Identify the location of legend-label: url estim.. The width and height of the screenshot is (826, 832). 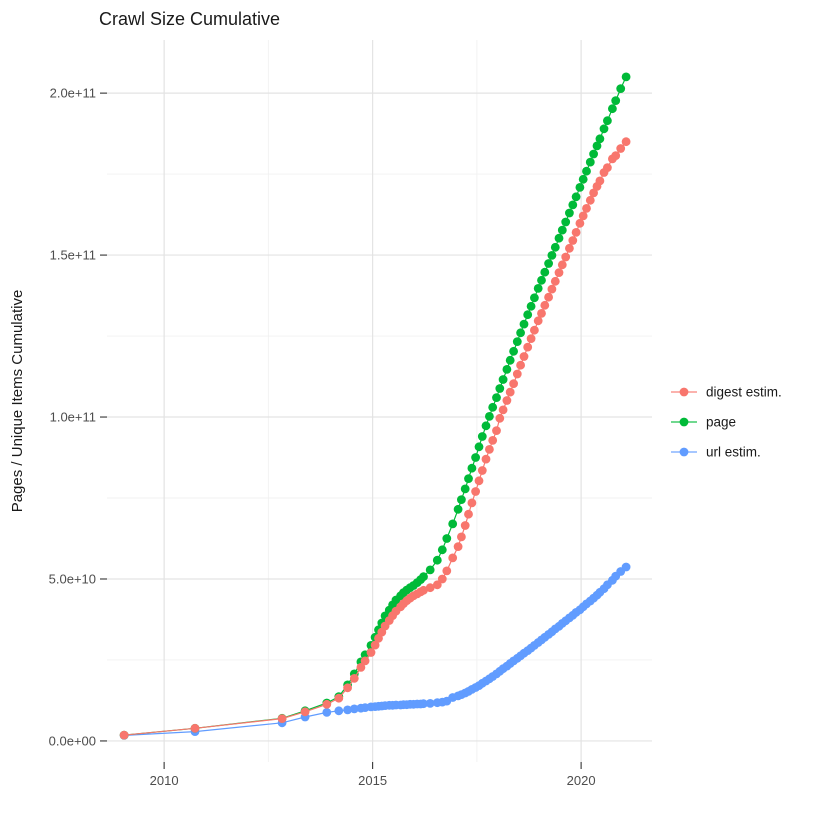
(733, 452).